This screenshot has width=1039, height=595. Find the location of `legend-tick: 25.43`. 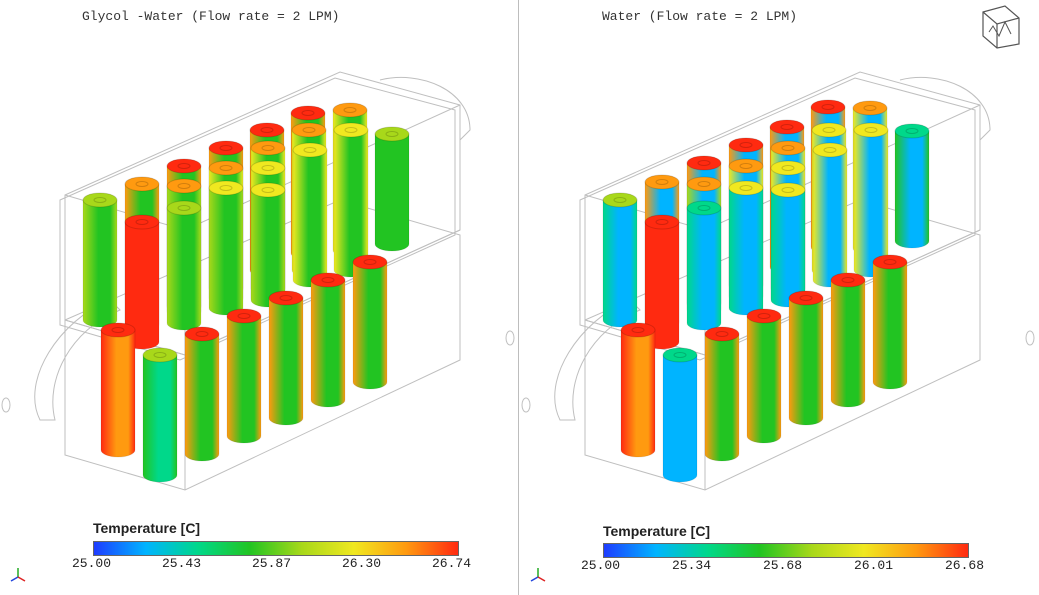

legend-tick: 25.43 is located at coordinates (182, 563).